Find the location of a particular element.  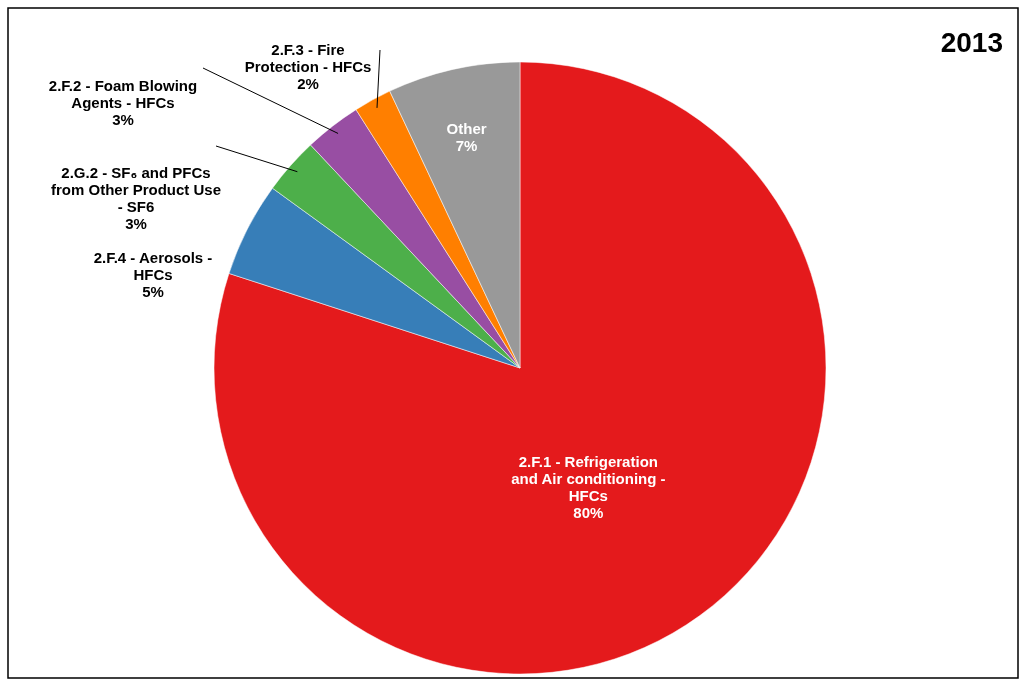

data-label: 80% is located at coordinates (588, 513).